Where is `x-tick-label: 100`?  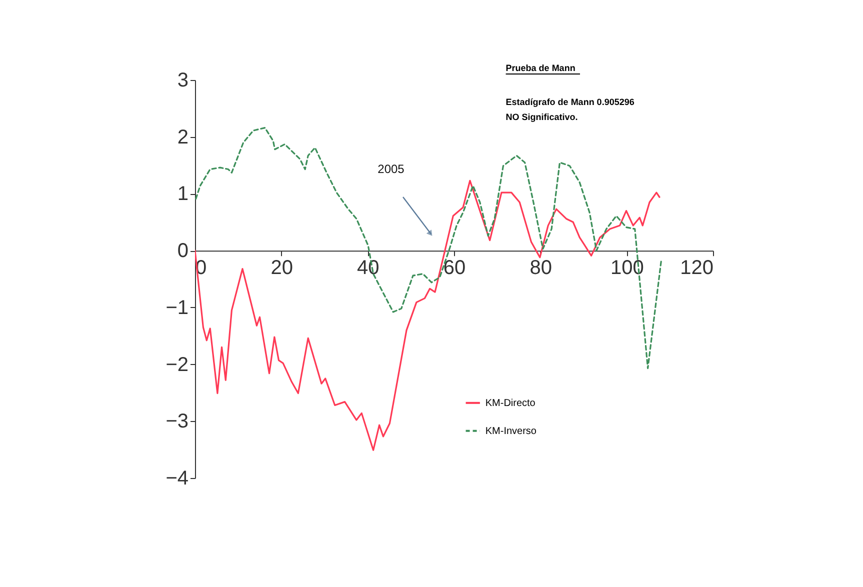
x-tick-label: 100 is located at coordinates (627, 268).